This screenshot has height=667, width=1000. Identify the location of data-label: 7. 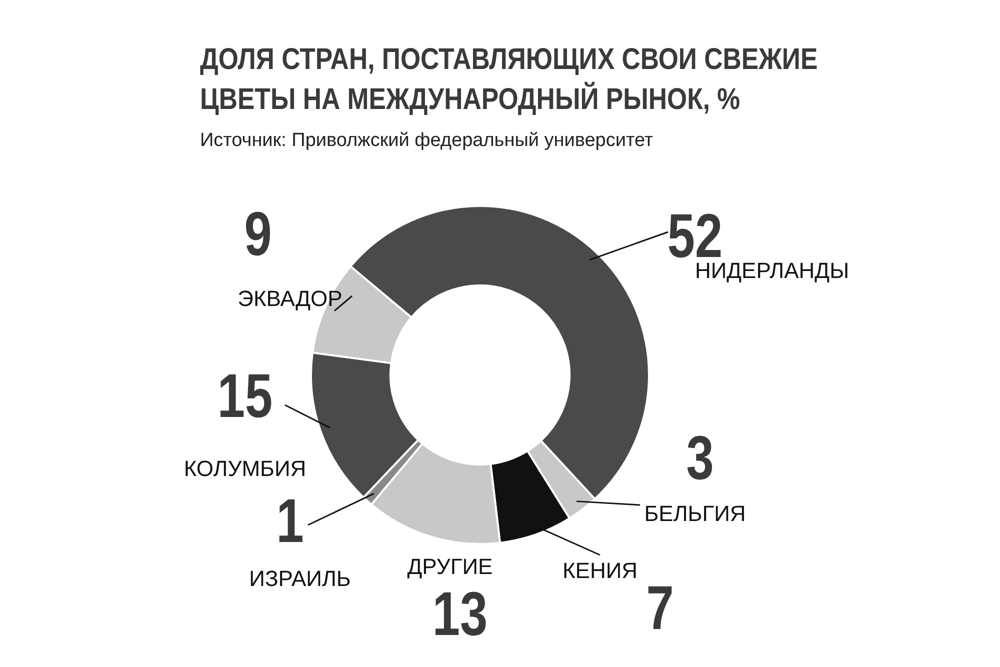
(660, 607).